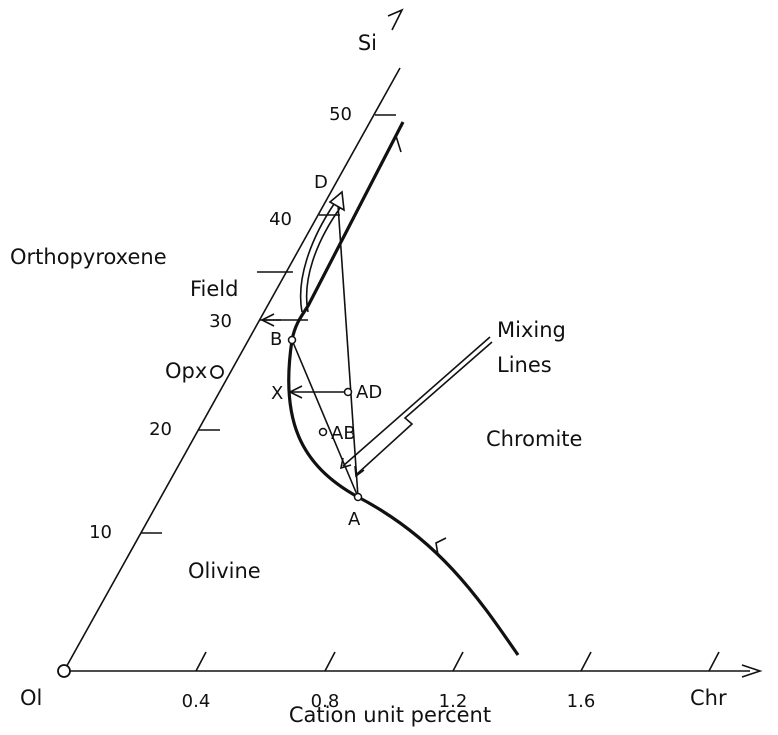 The height and width of the screenshot is (735, 778). Describe the element at coordinates (214, 289) in the screenshot. I see `field-label: Field` at that location.